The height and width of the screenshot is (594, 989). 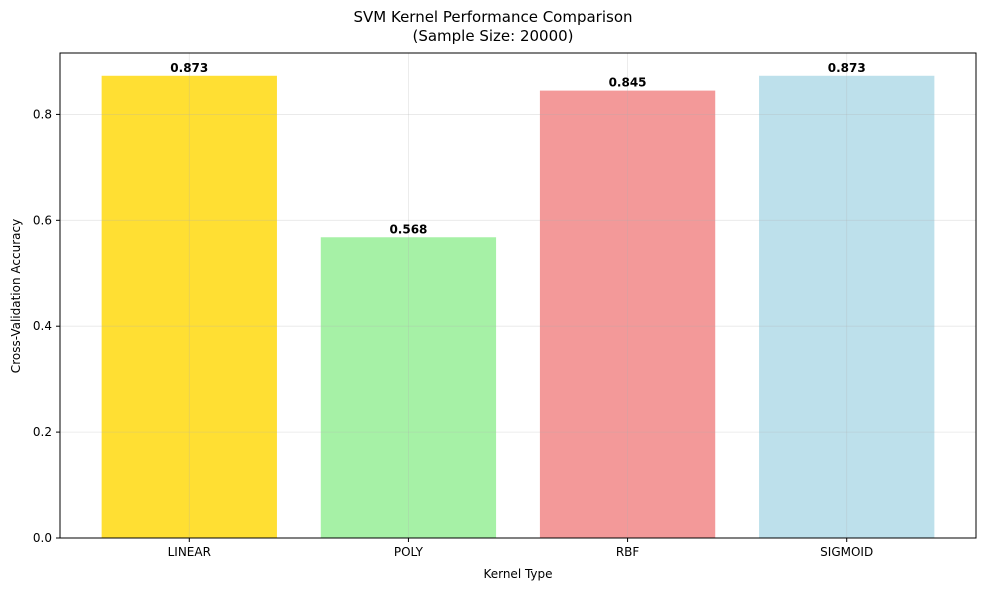 I want to click on bar-linear, so click(x=189, y=307).